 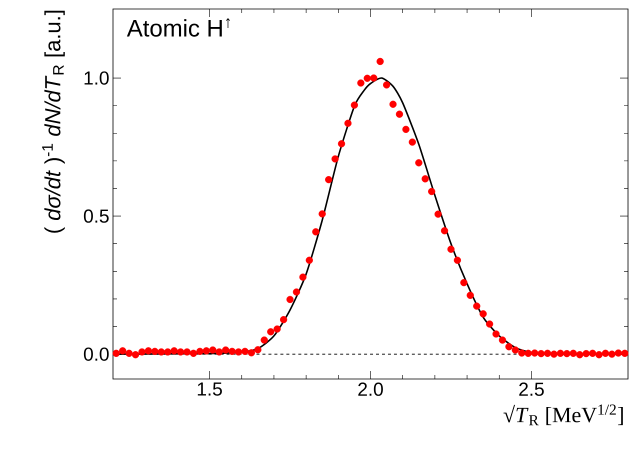 I want to click on x-tick-label: 2.0, so click(x=370, y=389).